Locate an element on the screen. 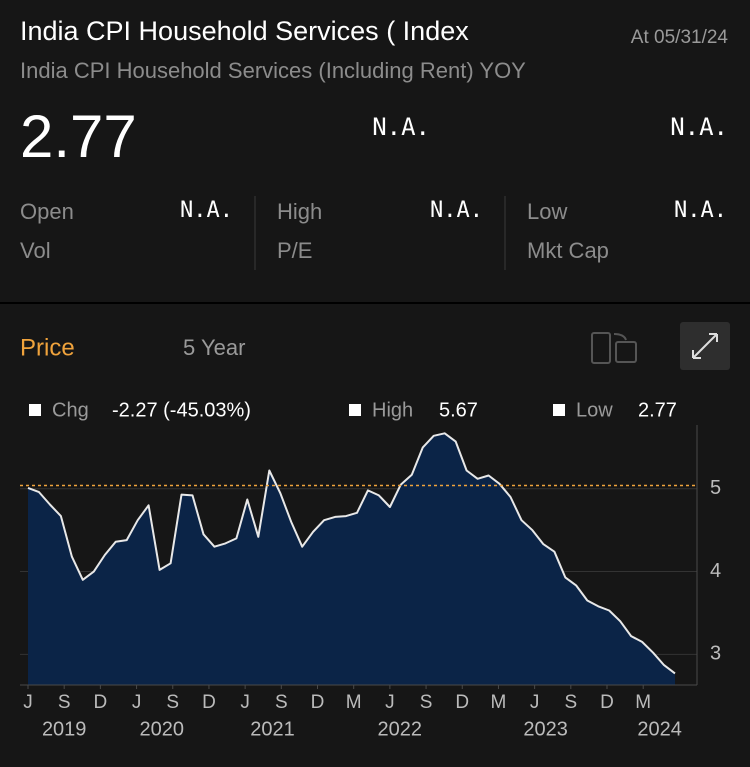  rotate-icon is located at coordinates (614, 348).